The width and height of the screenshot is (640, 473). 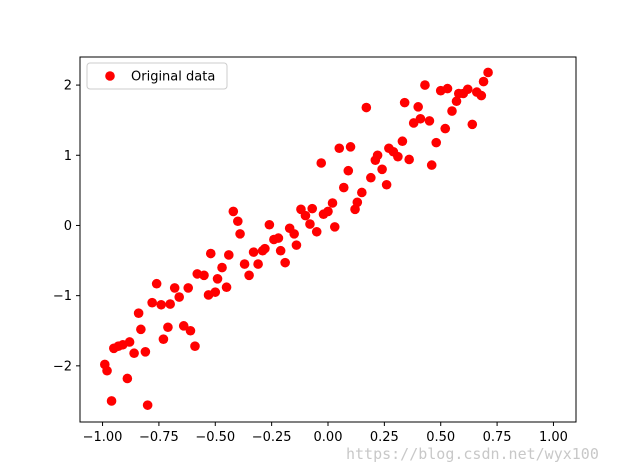 What do you see at coordinates (472, 454) in the screenshot?
I see `watermark: https://blog.csdn.net/wyx100` at bounding box center [472, 454].